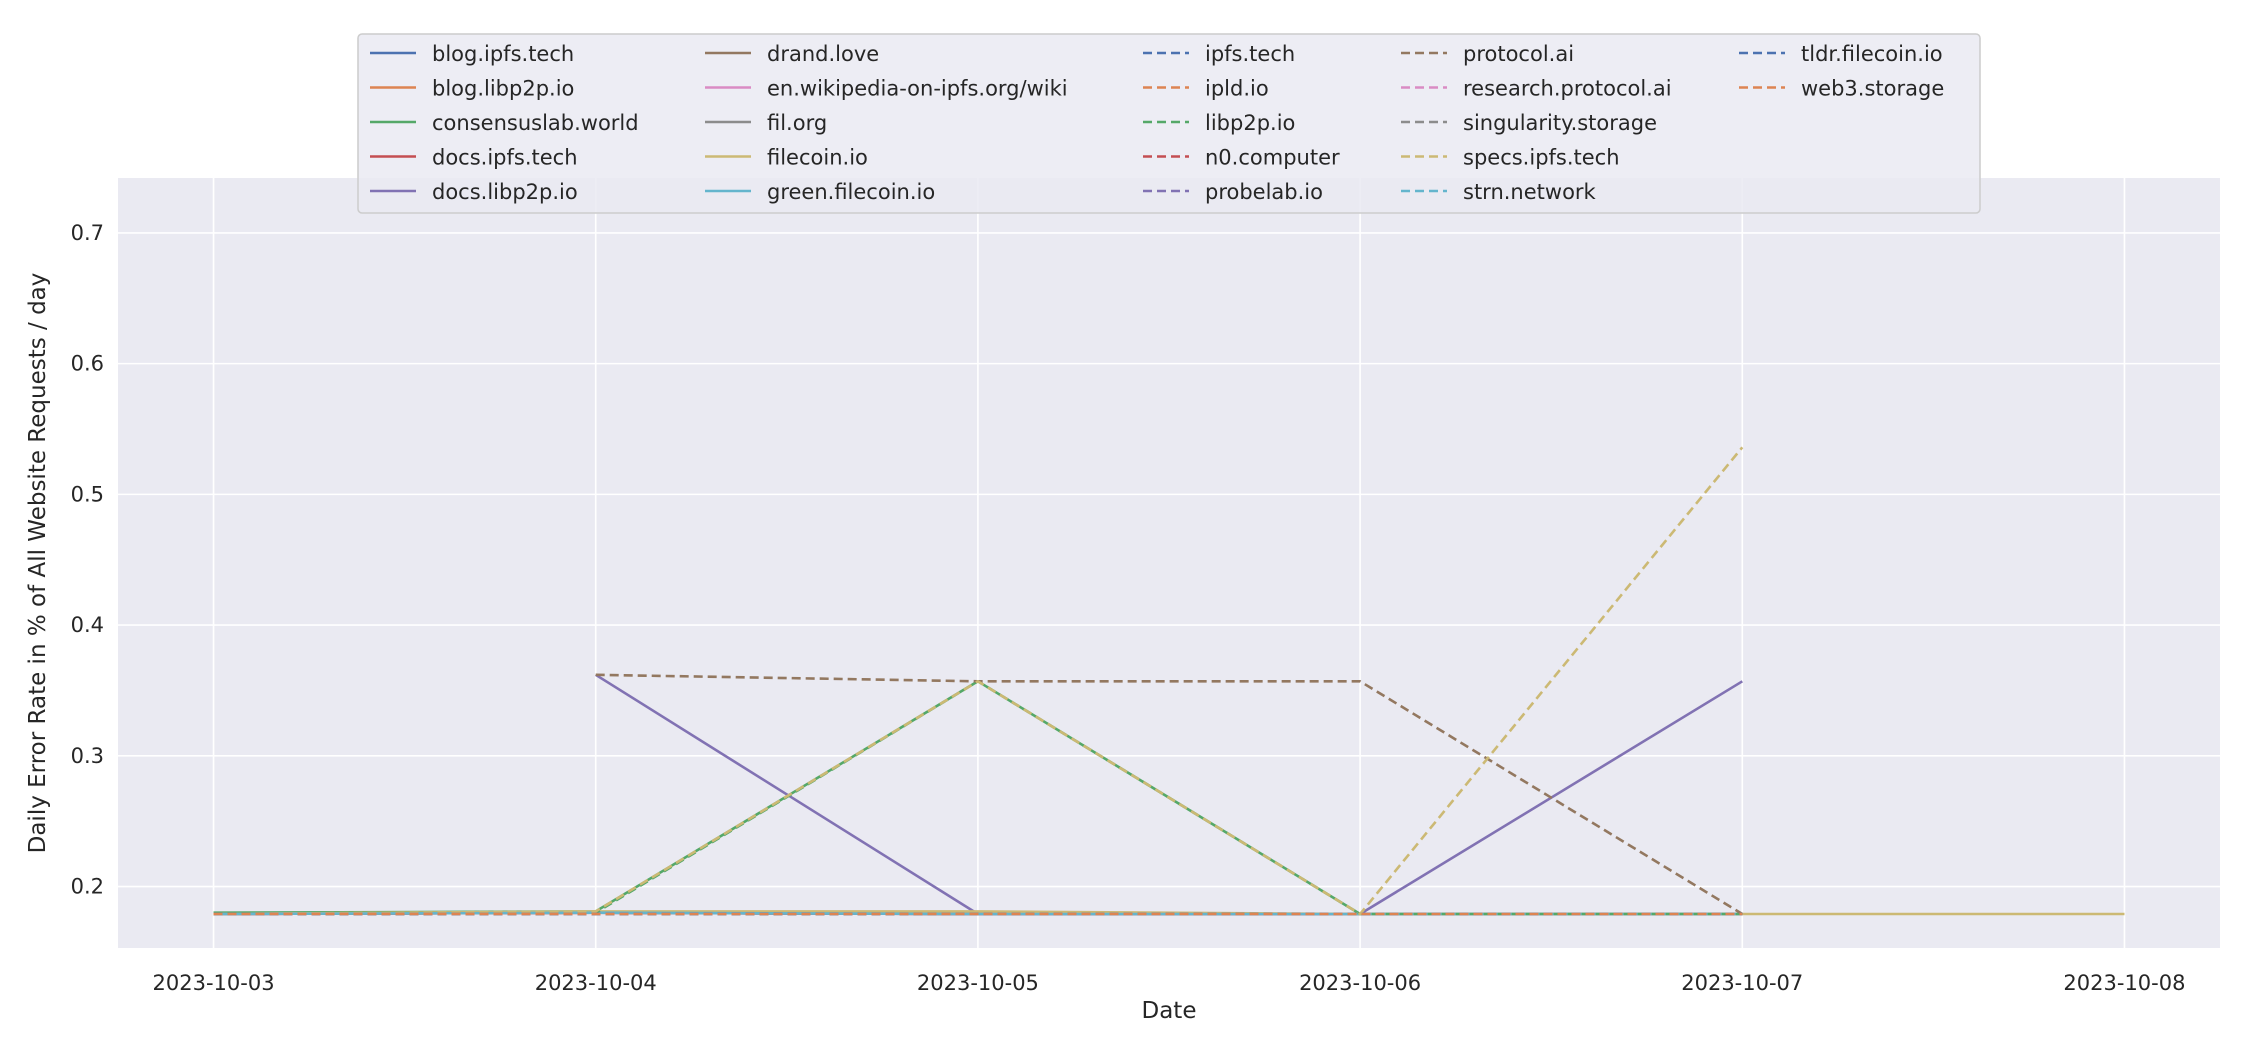 The width and height of the screenshot is (2250, 1054). What do you see at coordinates (87, 494) in the screenshot?
I see `y-tick-label: 0.5` at bounding box center [87, 494].